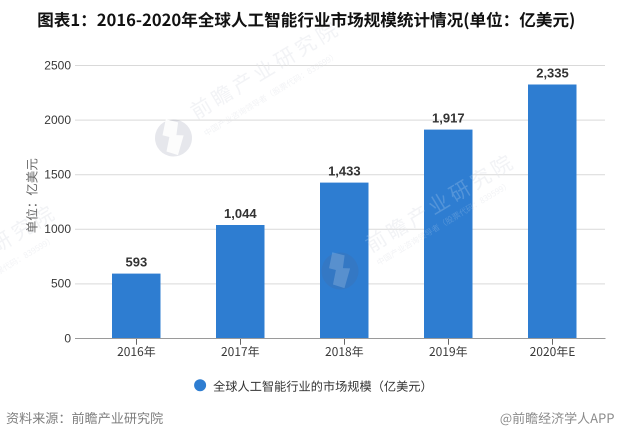 The height and width of the screenshot is (446, 620). What do you see at coordinates (67, 338) in the screenshot?
I see `svg-text: 0` at bounding box center [67, 338].